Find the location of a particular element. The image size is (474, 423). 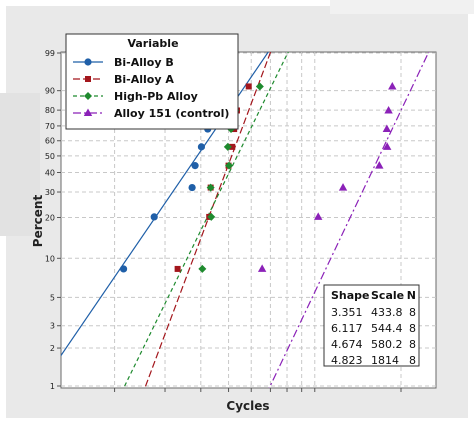

x-axis is located at coordinates (258, 390).